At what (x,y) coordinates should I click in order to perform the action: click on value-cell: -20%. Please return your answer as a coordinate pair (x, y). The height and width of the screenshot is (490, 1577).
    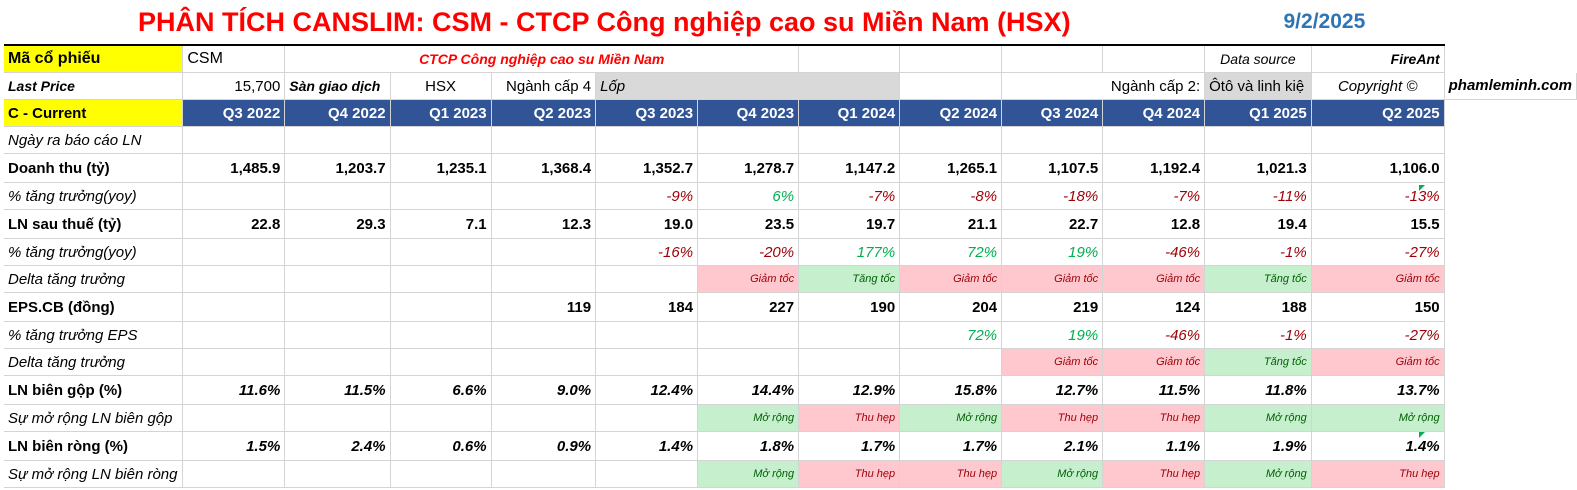
    Looking at the image, I should click on (748, 252).